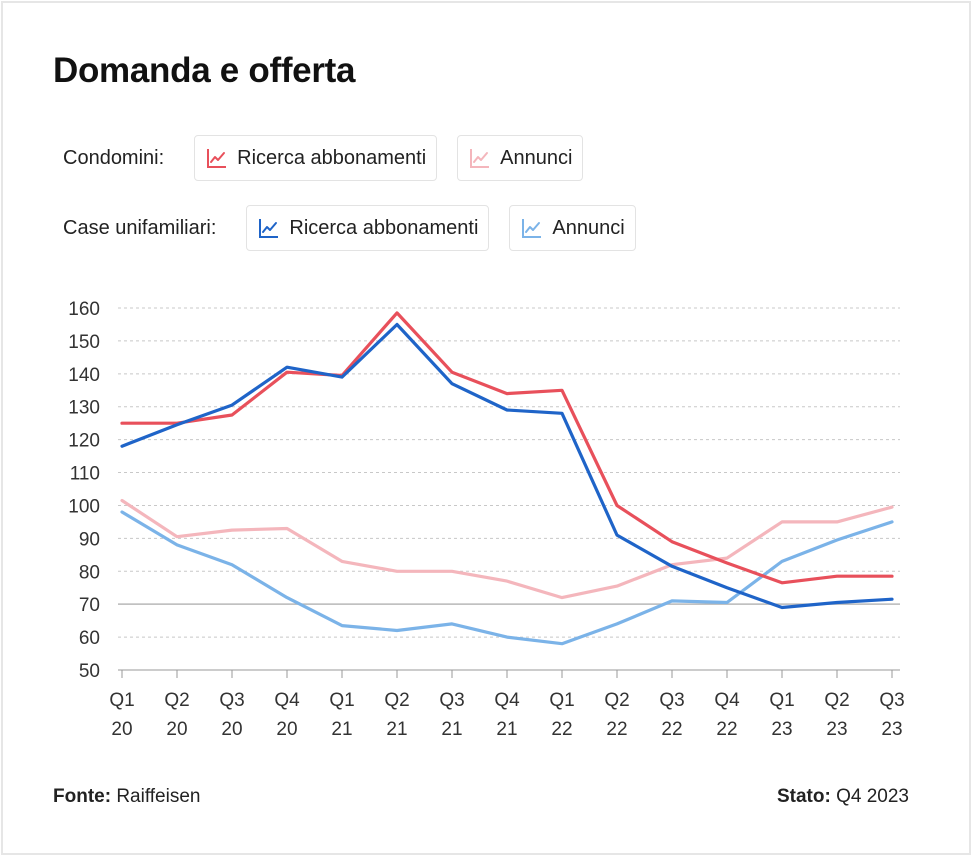  What do you see at coordinates (84, 441) in the screenshot?
I see `y-tick-label: 120` at bounding box center [84, 441].